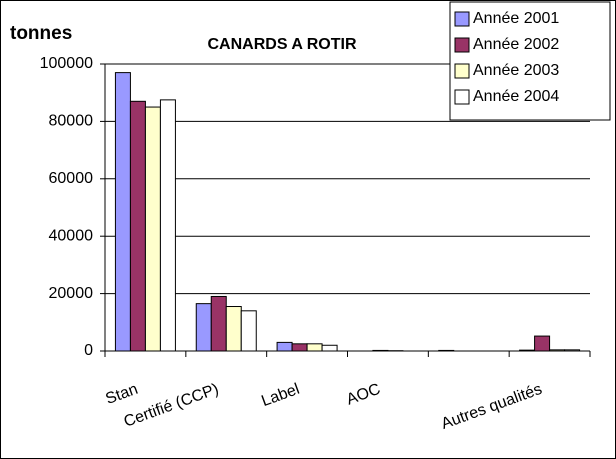  I want to click on chart-title: CANARDS A ROTIR, so click(281, 44).